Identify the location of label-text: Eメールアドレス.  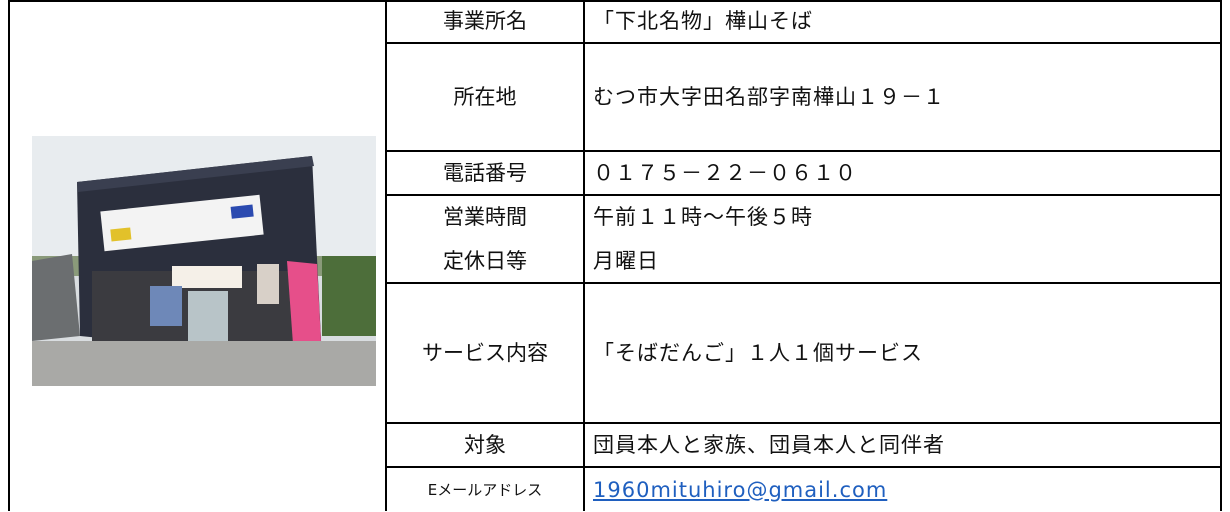
(485, 489).